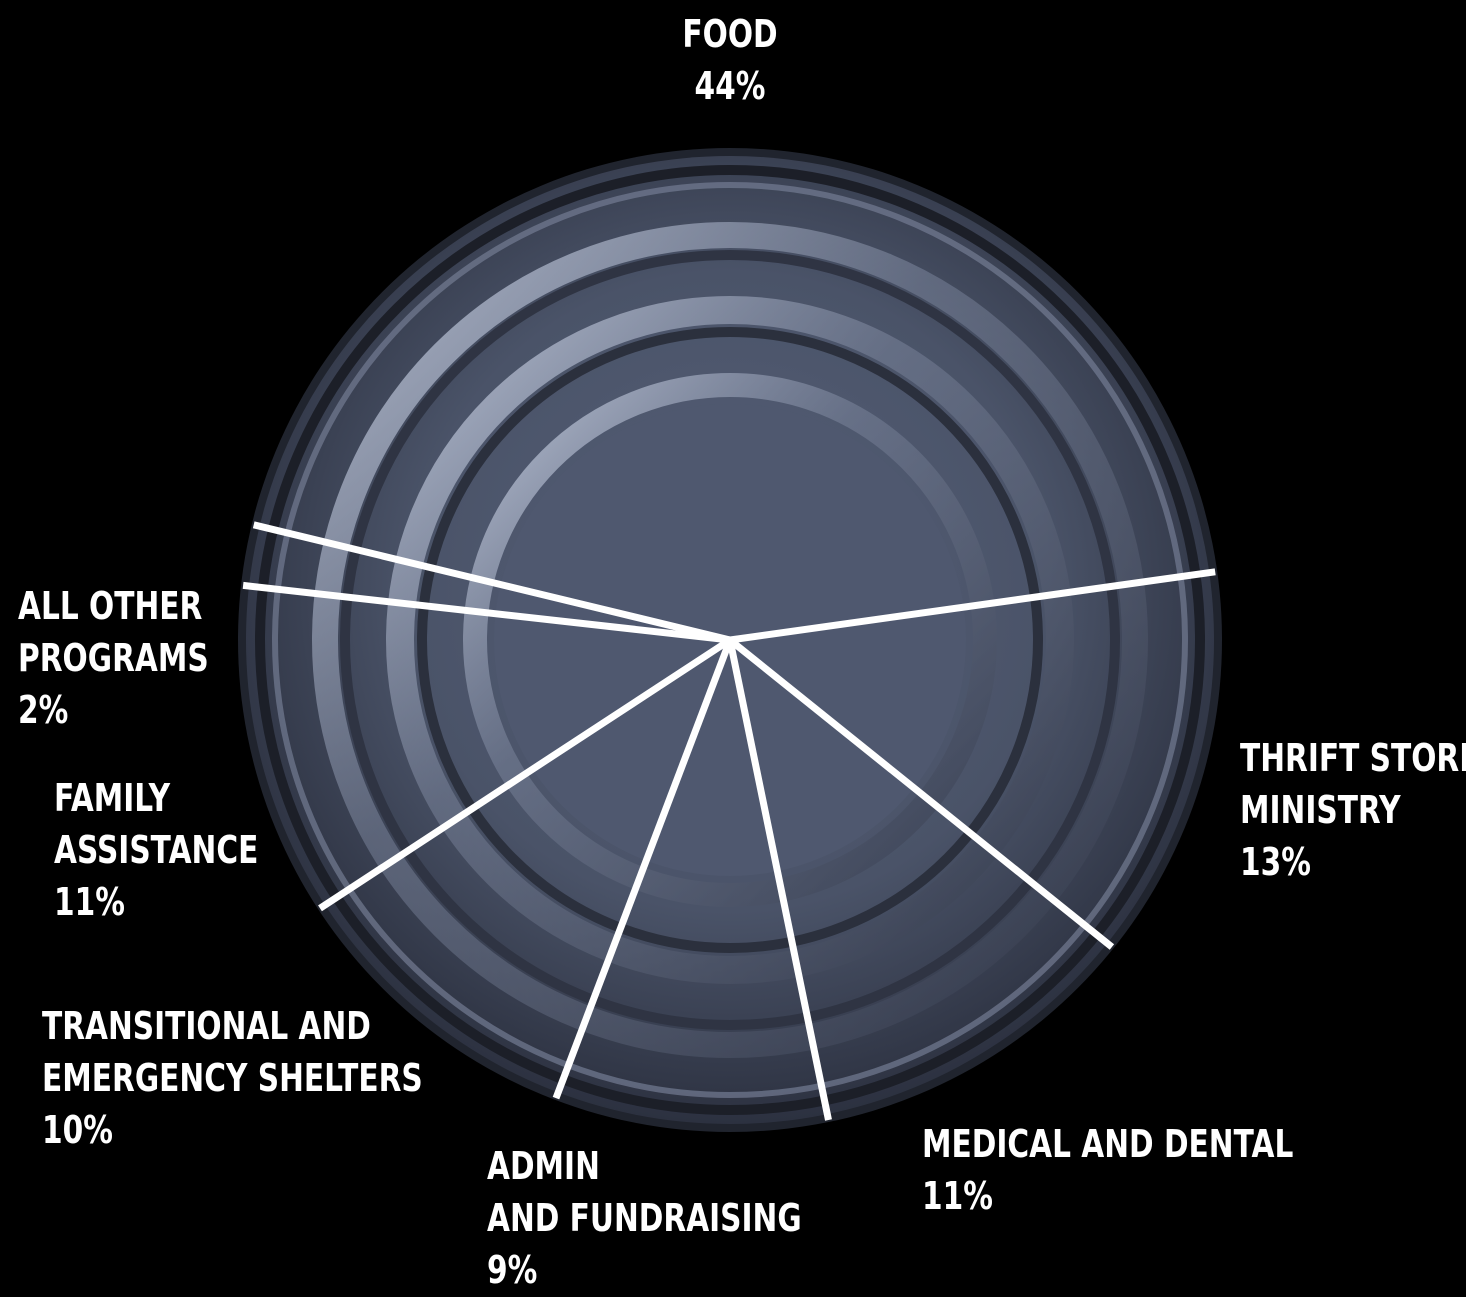 The image size is (1466, 1297). Describe the element at coordinates (512, 1270) in the screenshot. I see `slice-value-3: 9%` at that location.